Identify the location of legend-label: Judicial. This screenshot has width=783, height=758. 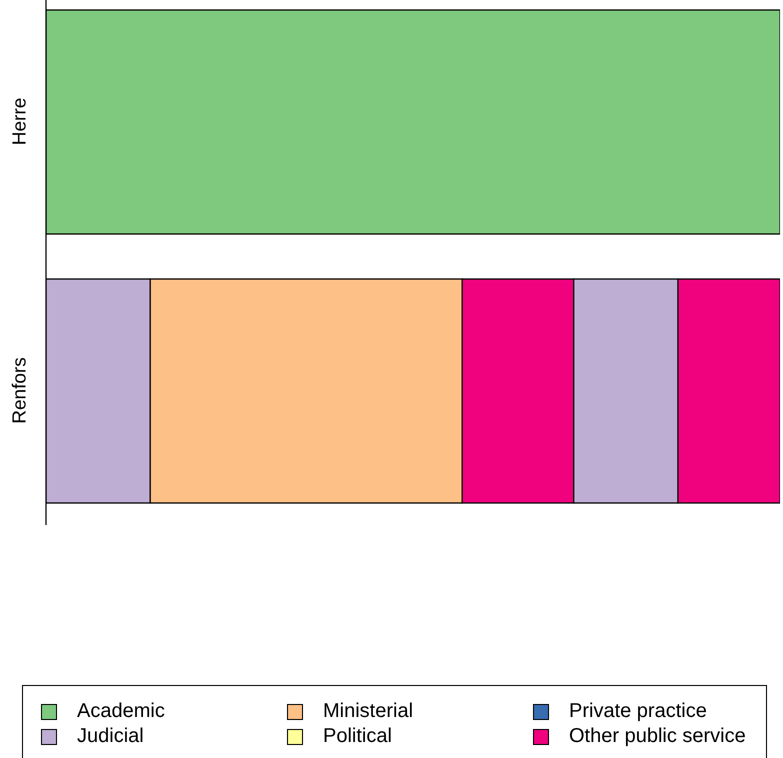
(110, 736).